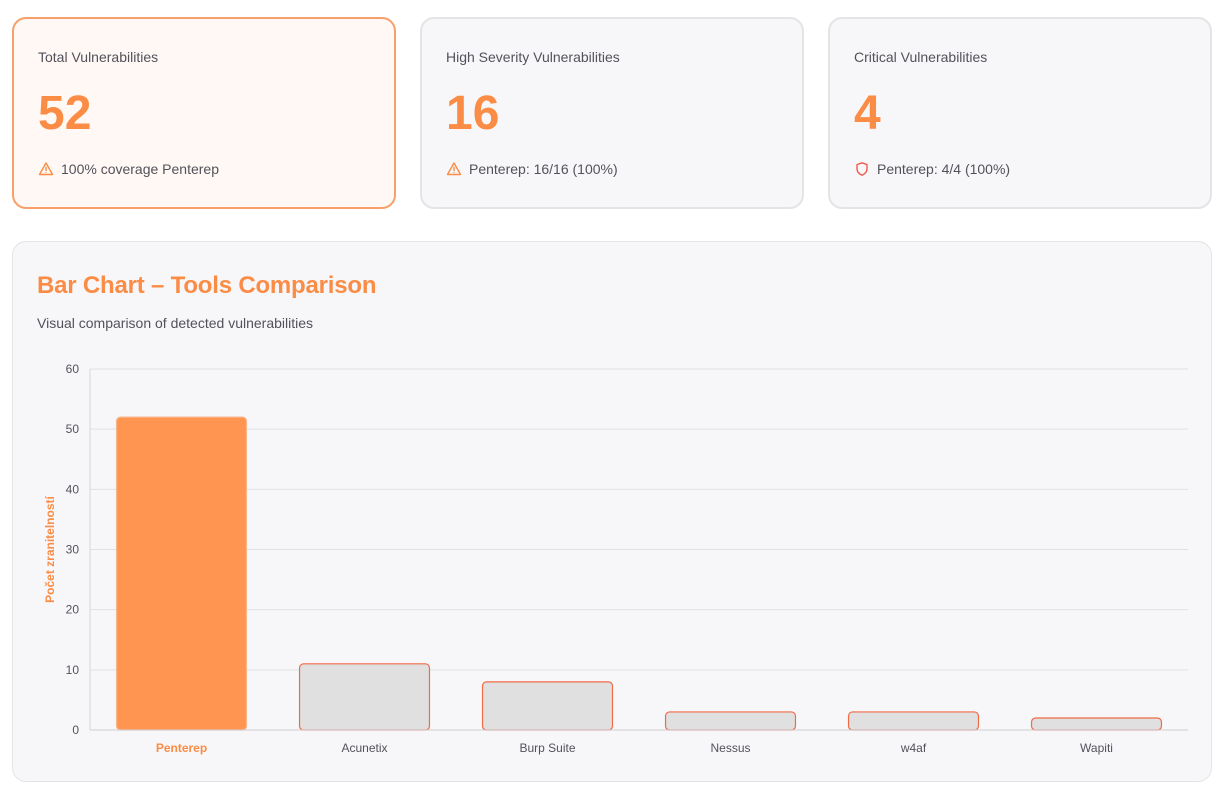  I want to click on card-value: 52, so click(65, 113).